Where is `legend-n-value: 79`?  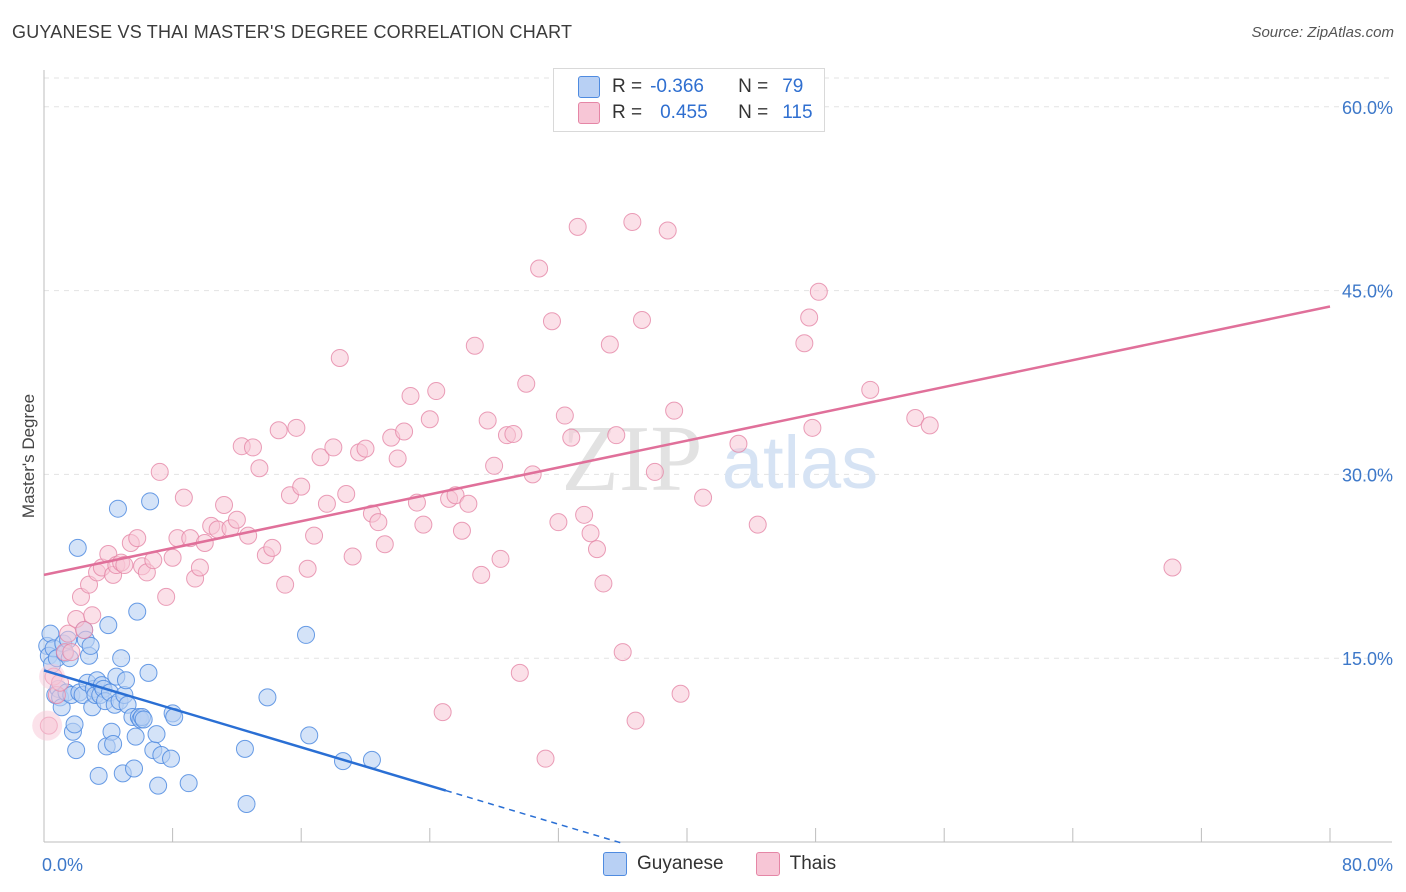
legend-n-value: 79 is located at coordinates (793, 86).